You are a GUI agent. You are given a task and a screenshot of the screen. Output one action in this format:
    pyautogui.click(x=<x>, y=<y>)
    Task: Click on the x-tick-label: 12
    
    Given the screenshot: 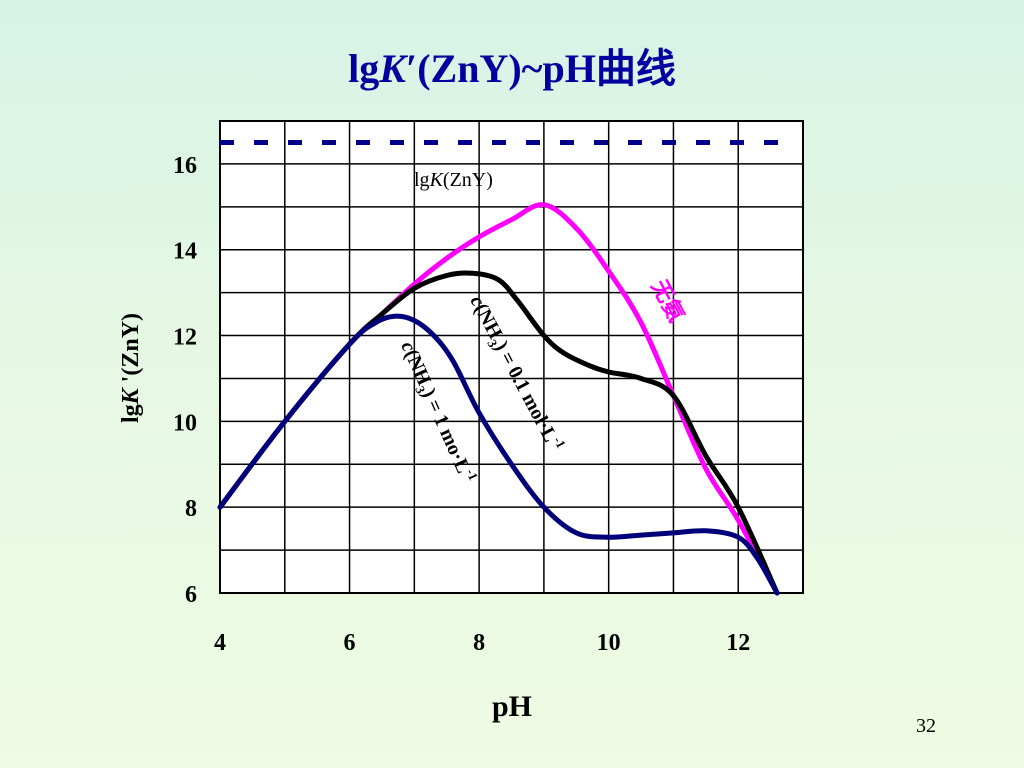 What is the action you would take?
    pyautogui.click(x=738, y=643)
    